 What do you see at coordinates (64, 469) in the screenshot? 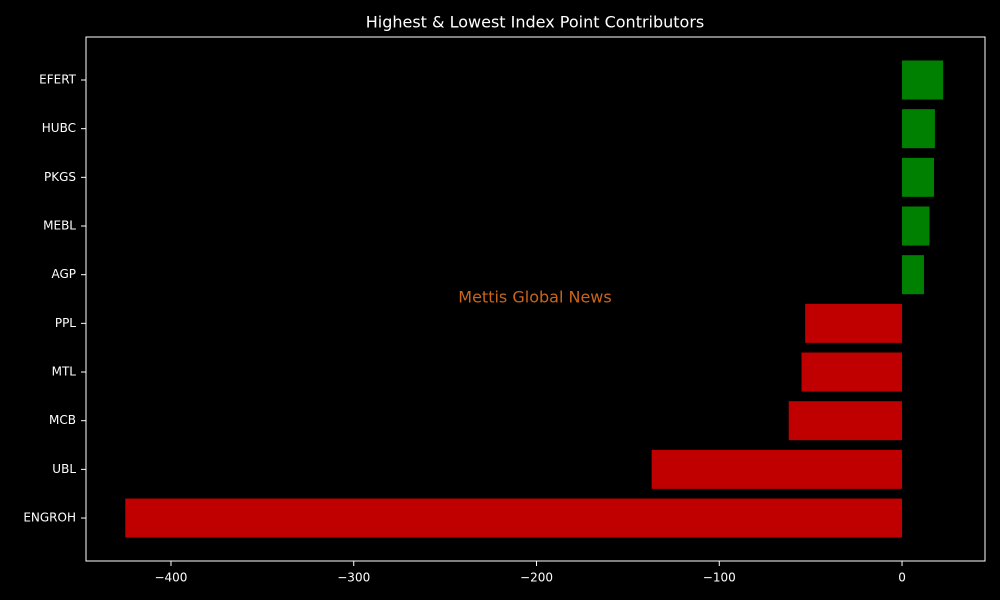
I see `y-tick-label: UBL` at bounding box center [64, 469].